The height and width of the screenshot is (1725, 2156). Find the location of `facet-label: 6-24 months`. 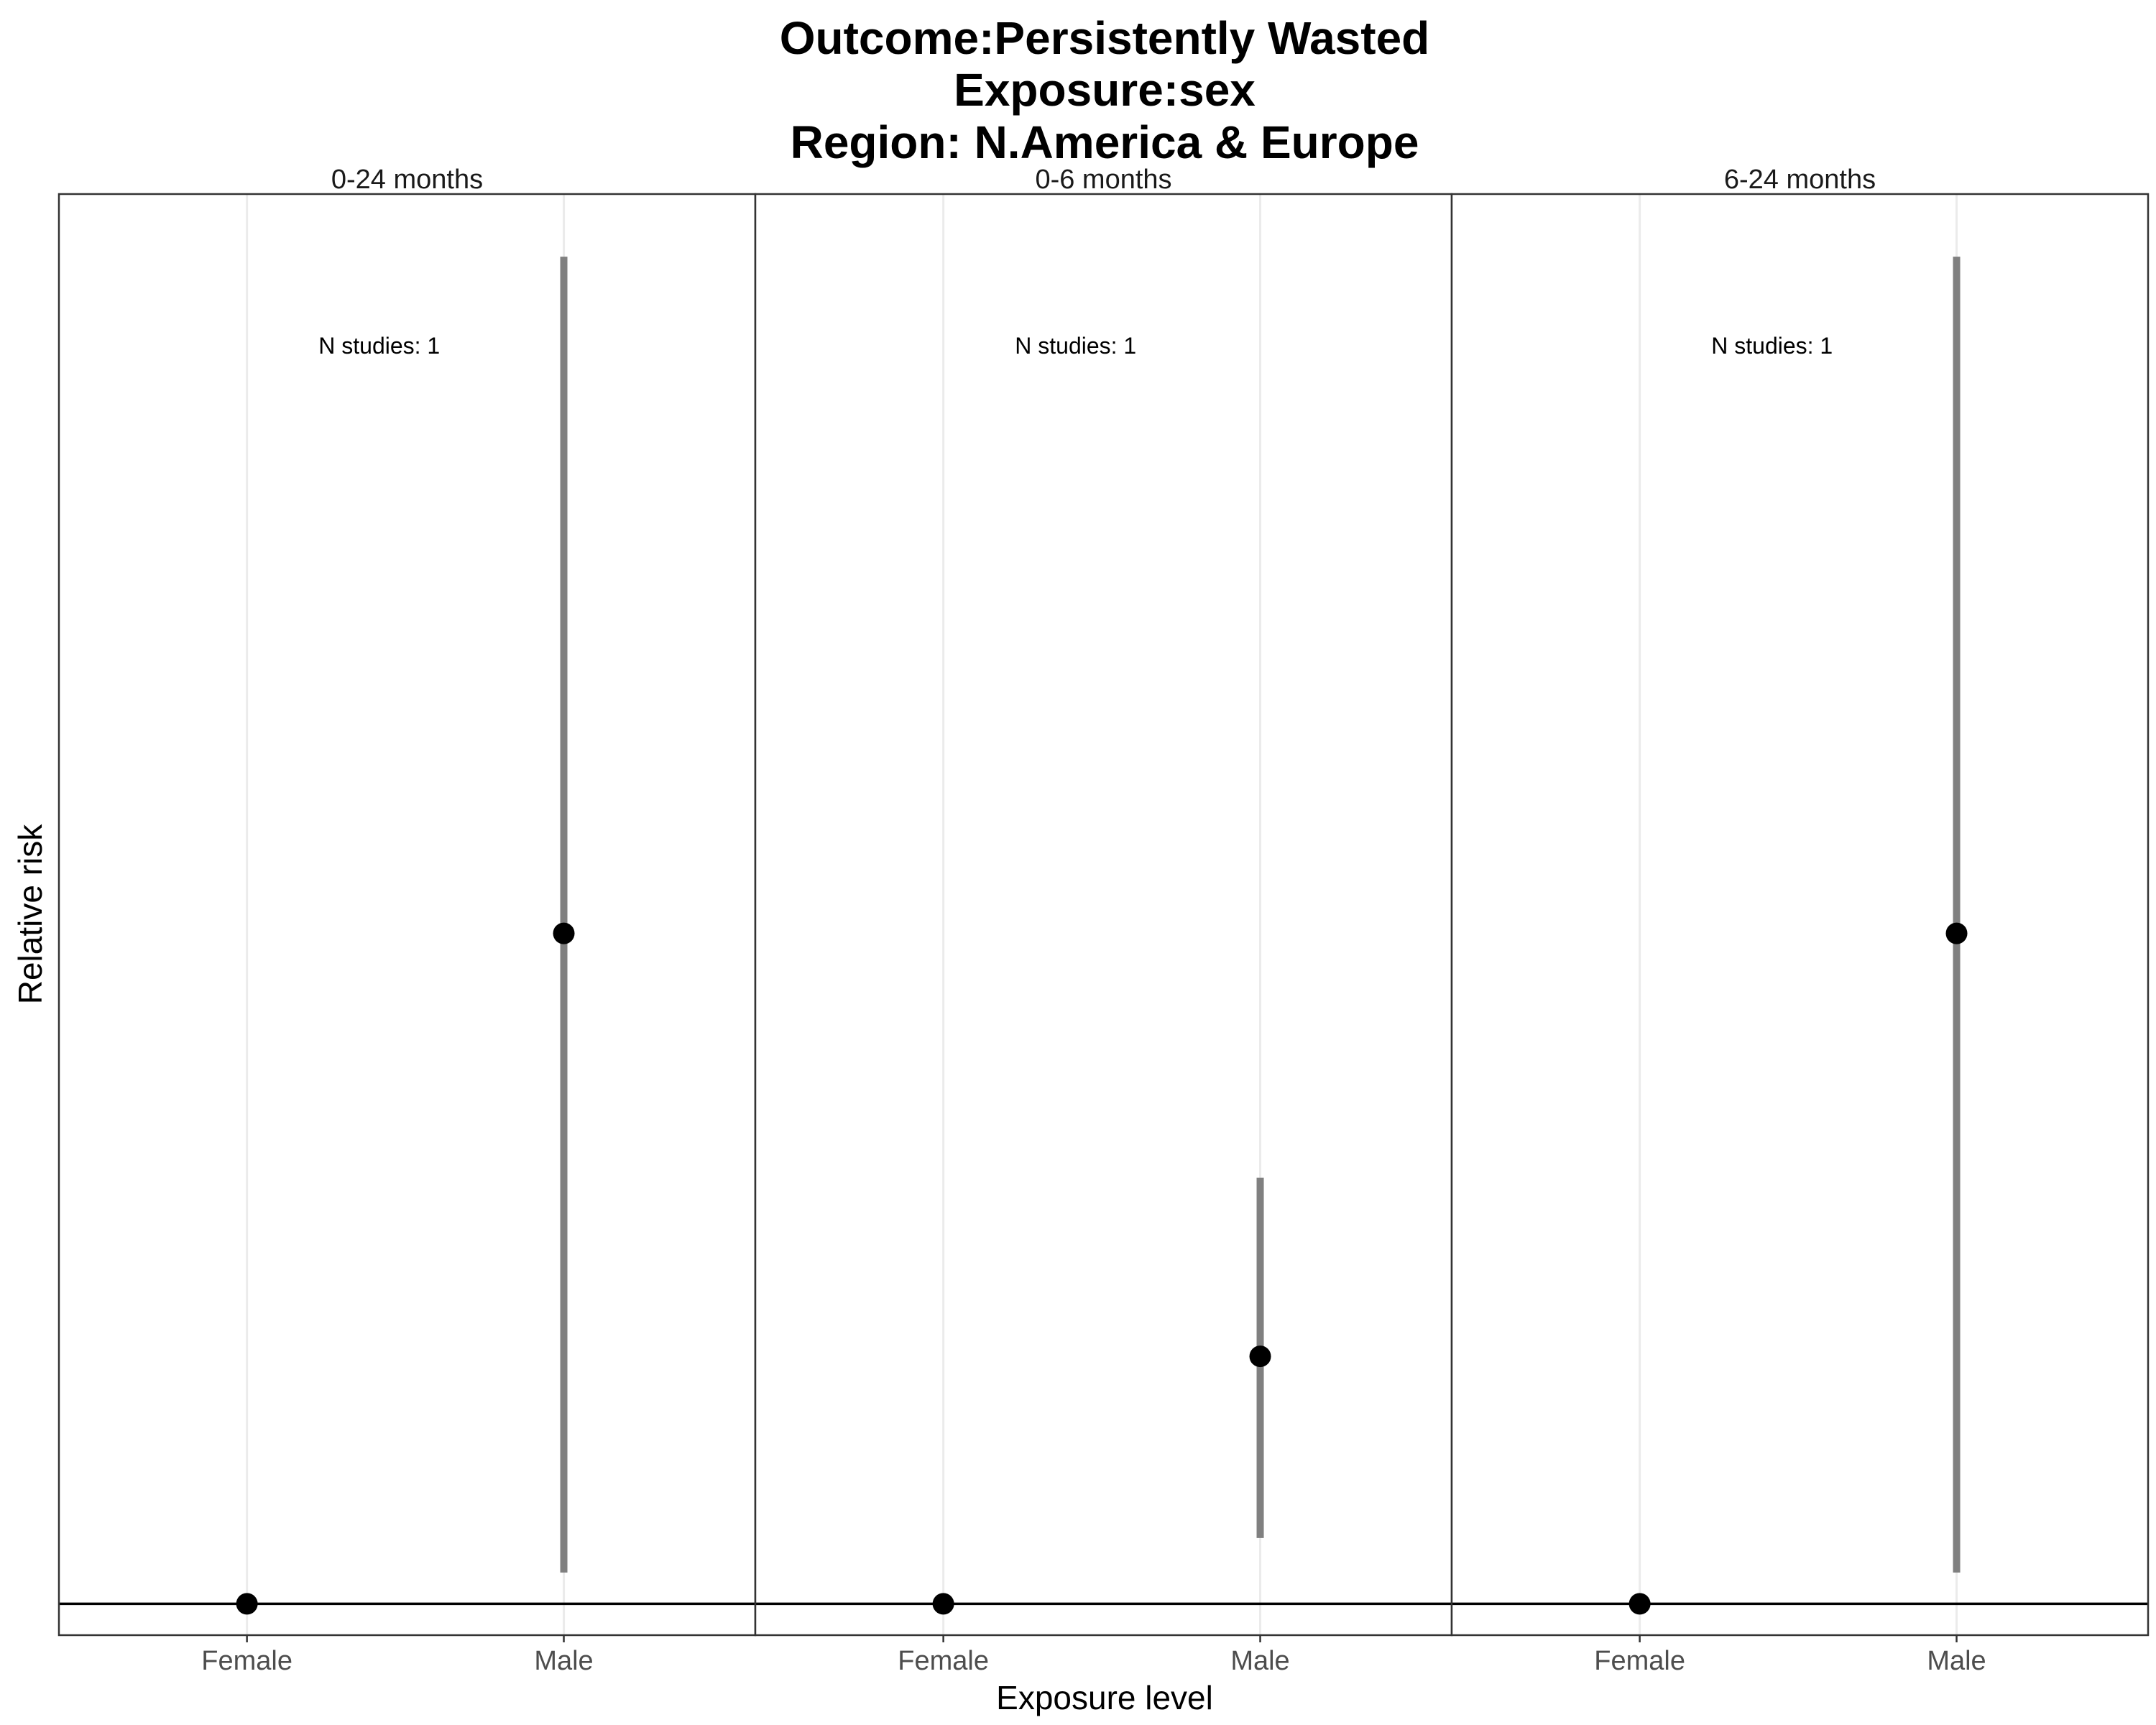

facet-label: 6-24 months is located at coordinates (1800, 180).